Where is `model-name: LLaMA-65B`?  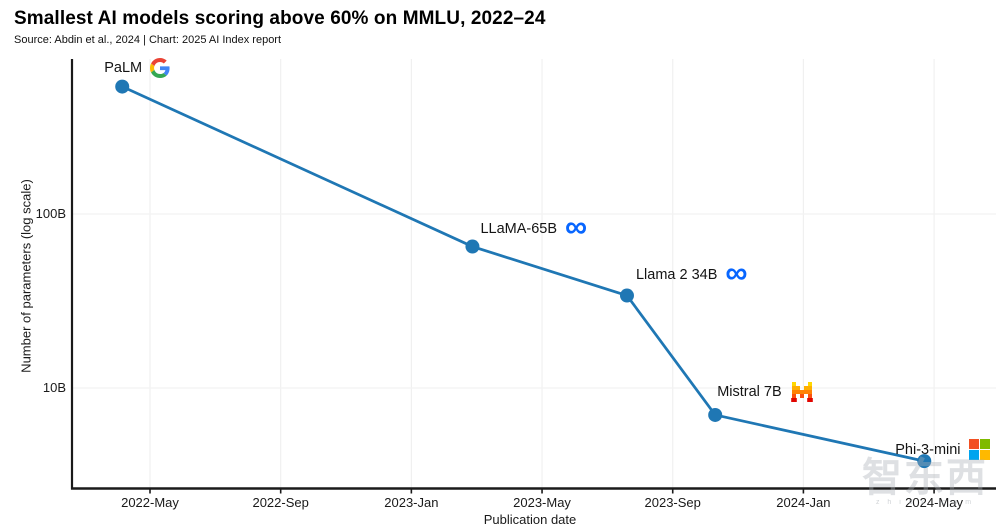
model-name: LLaMA-65B is located at coordinates (519, 229).